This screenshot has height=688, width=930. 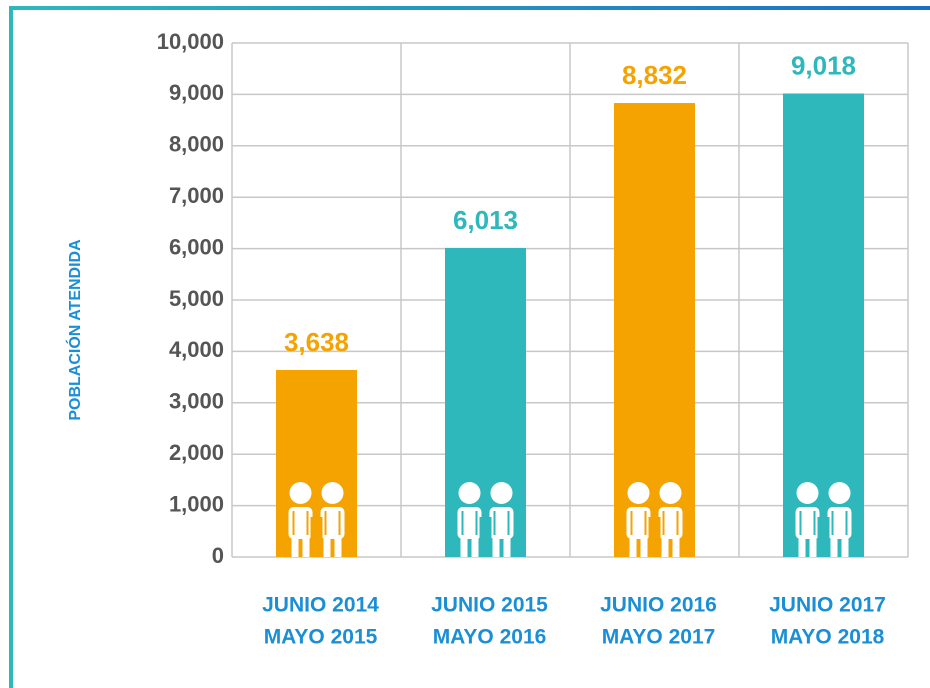 I want to click on y-tick-label: 0, so click(x=218, y=555).